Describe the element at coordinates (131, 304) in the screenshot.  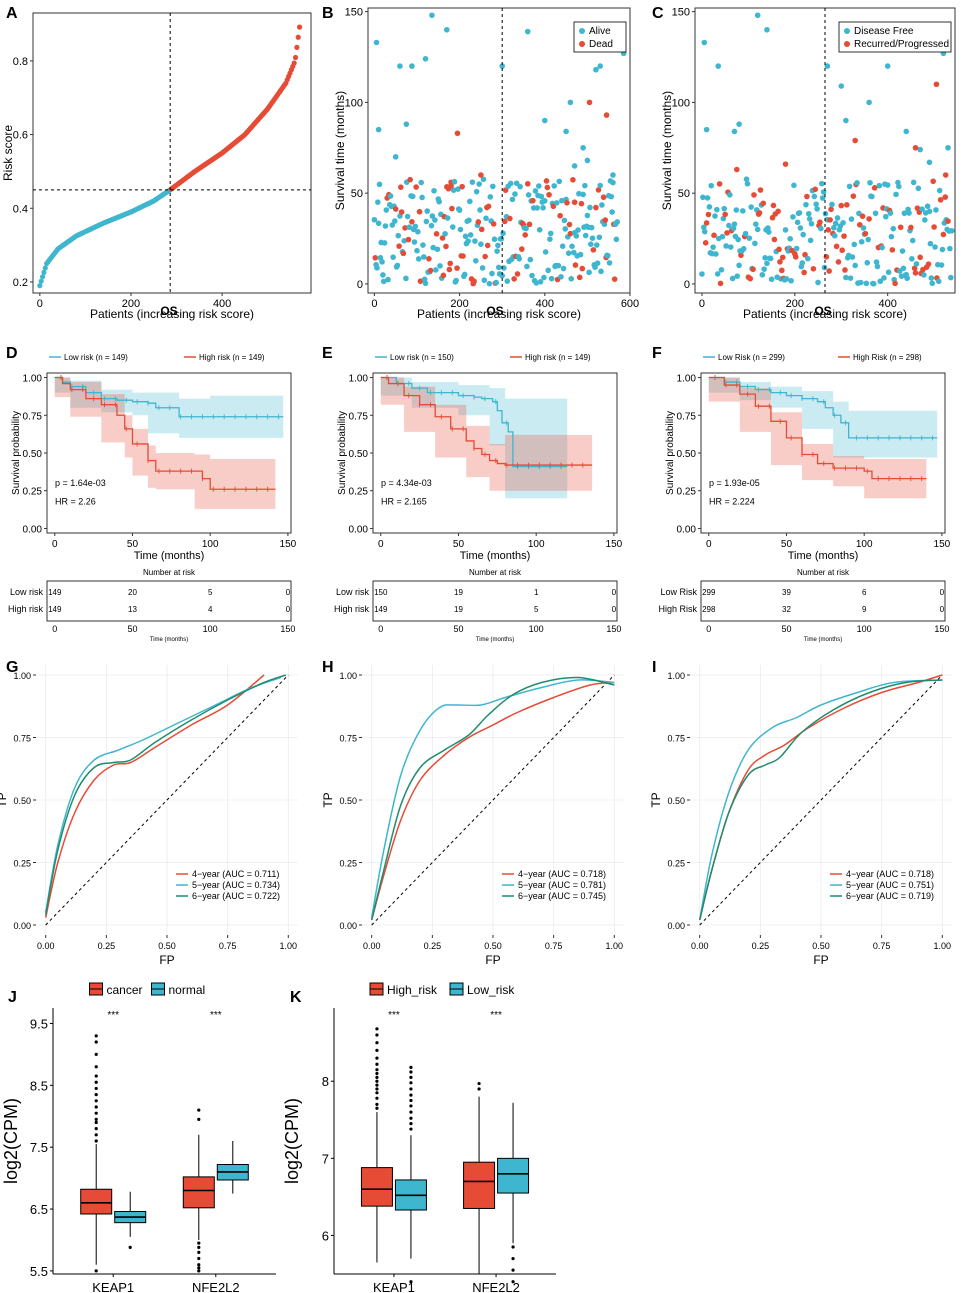
I see `x-tick-label: 200` at that location.